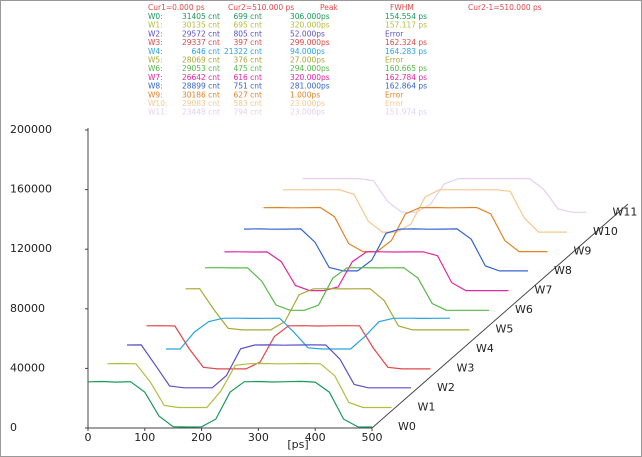  I want to click on stats-cell: 397 cnt, so click(247, 42).